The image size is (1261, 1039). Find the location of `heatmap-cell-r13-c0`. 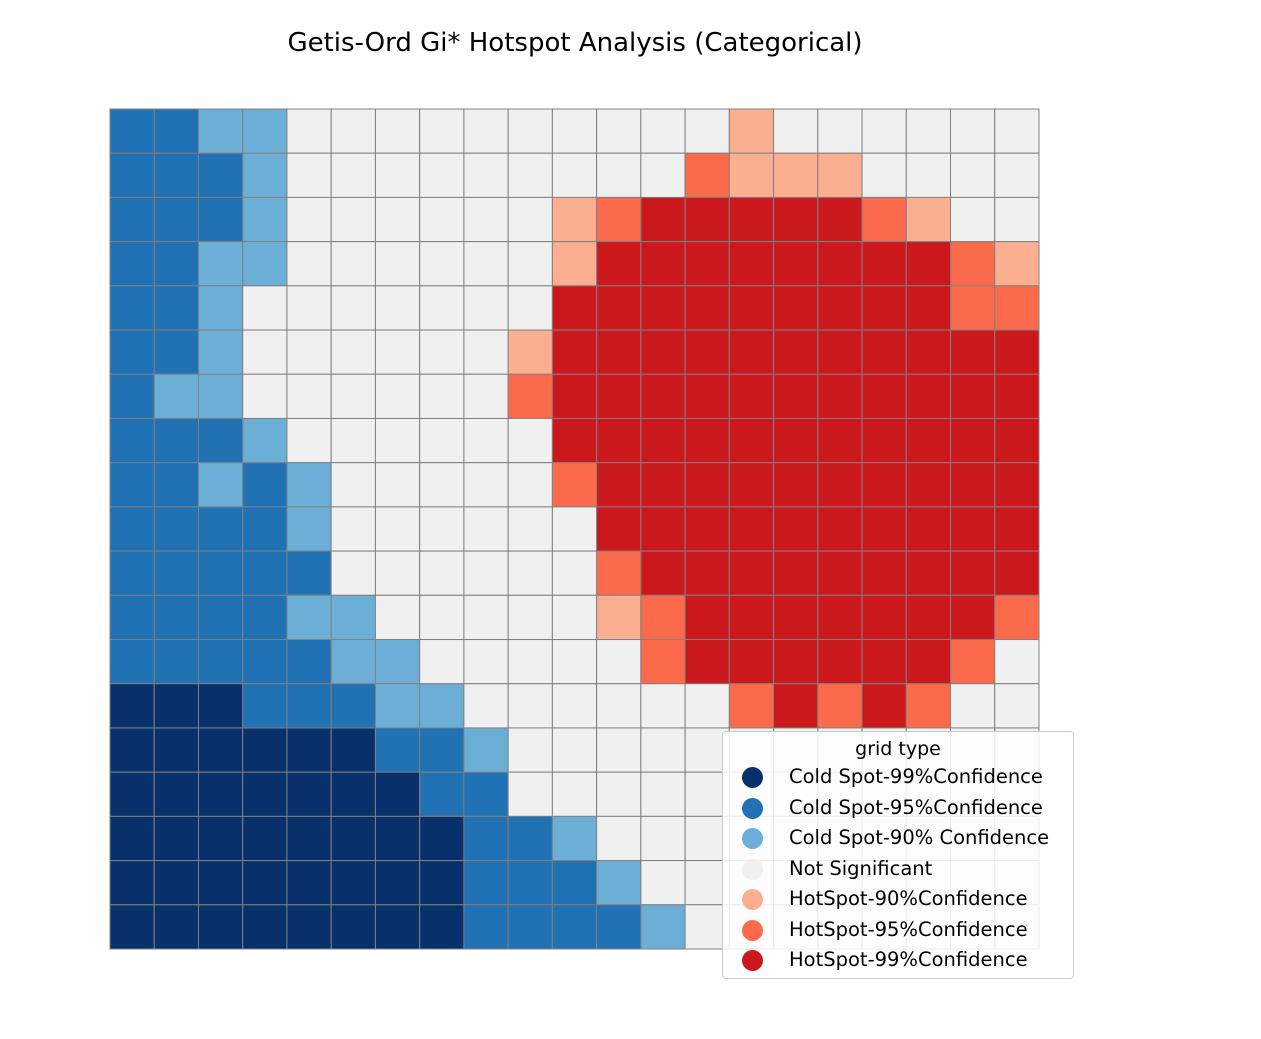

heatmap-cell-r13-c0 is located at coordinates (132, 706).